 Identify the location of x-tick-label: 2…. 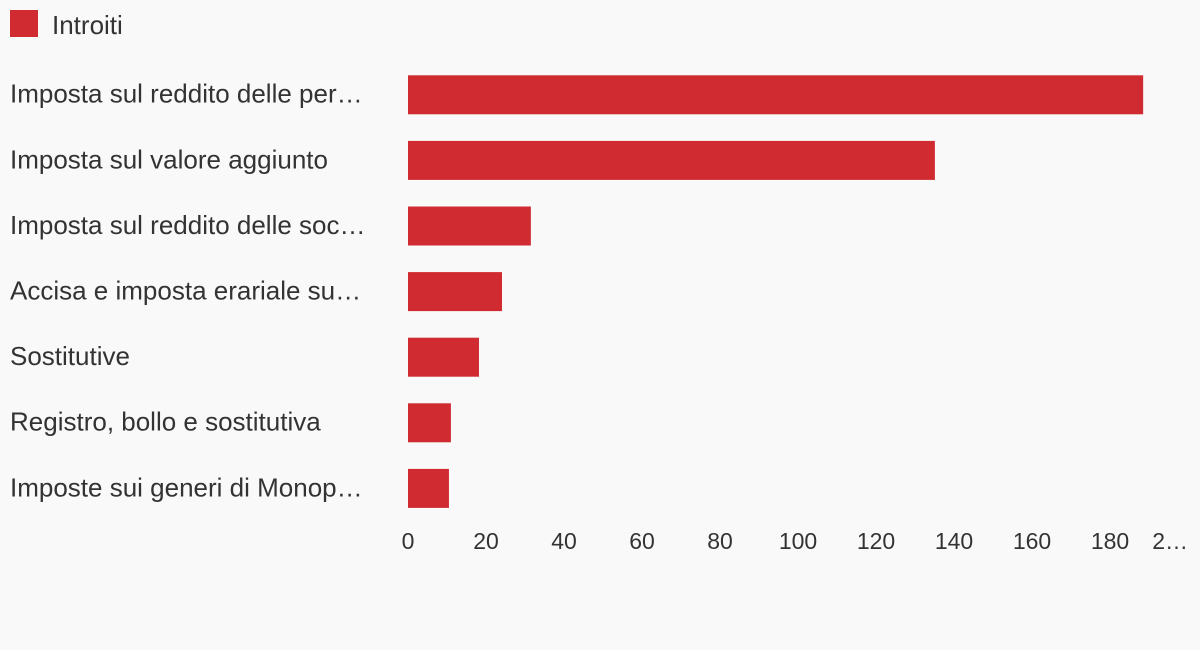
(1170, 541).